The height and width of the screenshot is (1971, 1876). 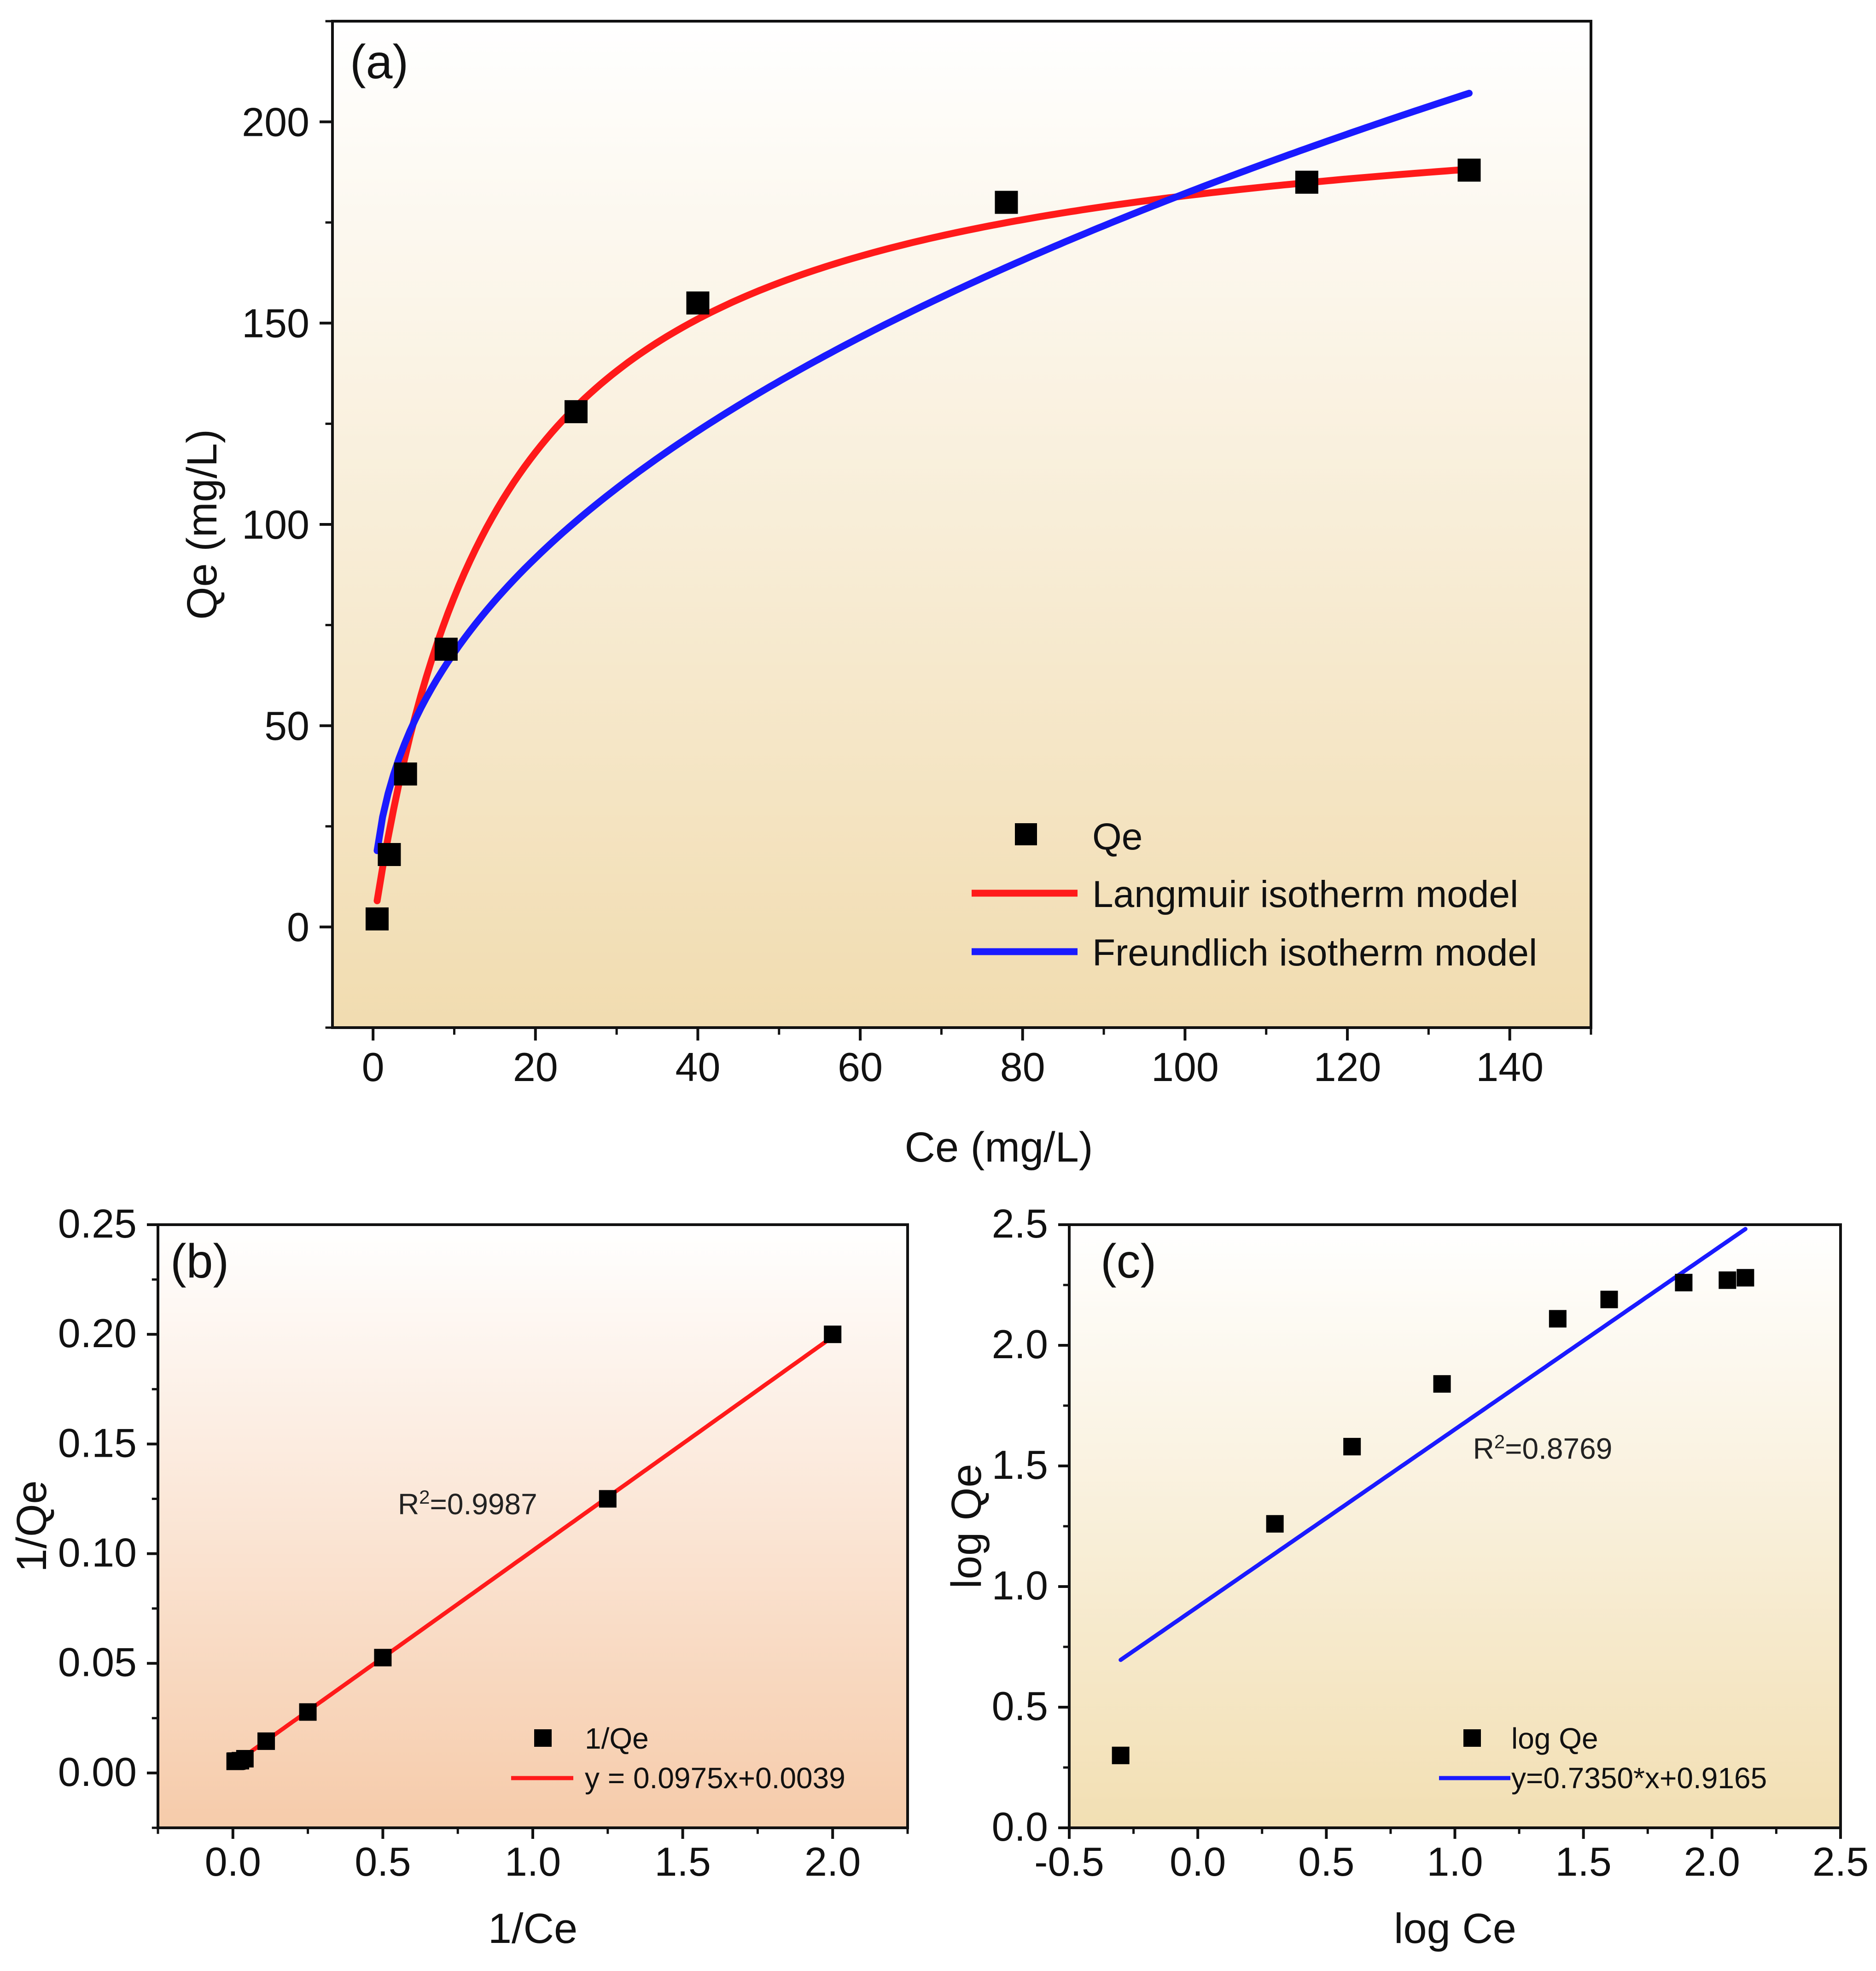 What do you see at coordinates (97, 1223) in the screenshot?
I see `y-tick-label: 0.25` at bounding box center [97, 1223].